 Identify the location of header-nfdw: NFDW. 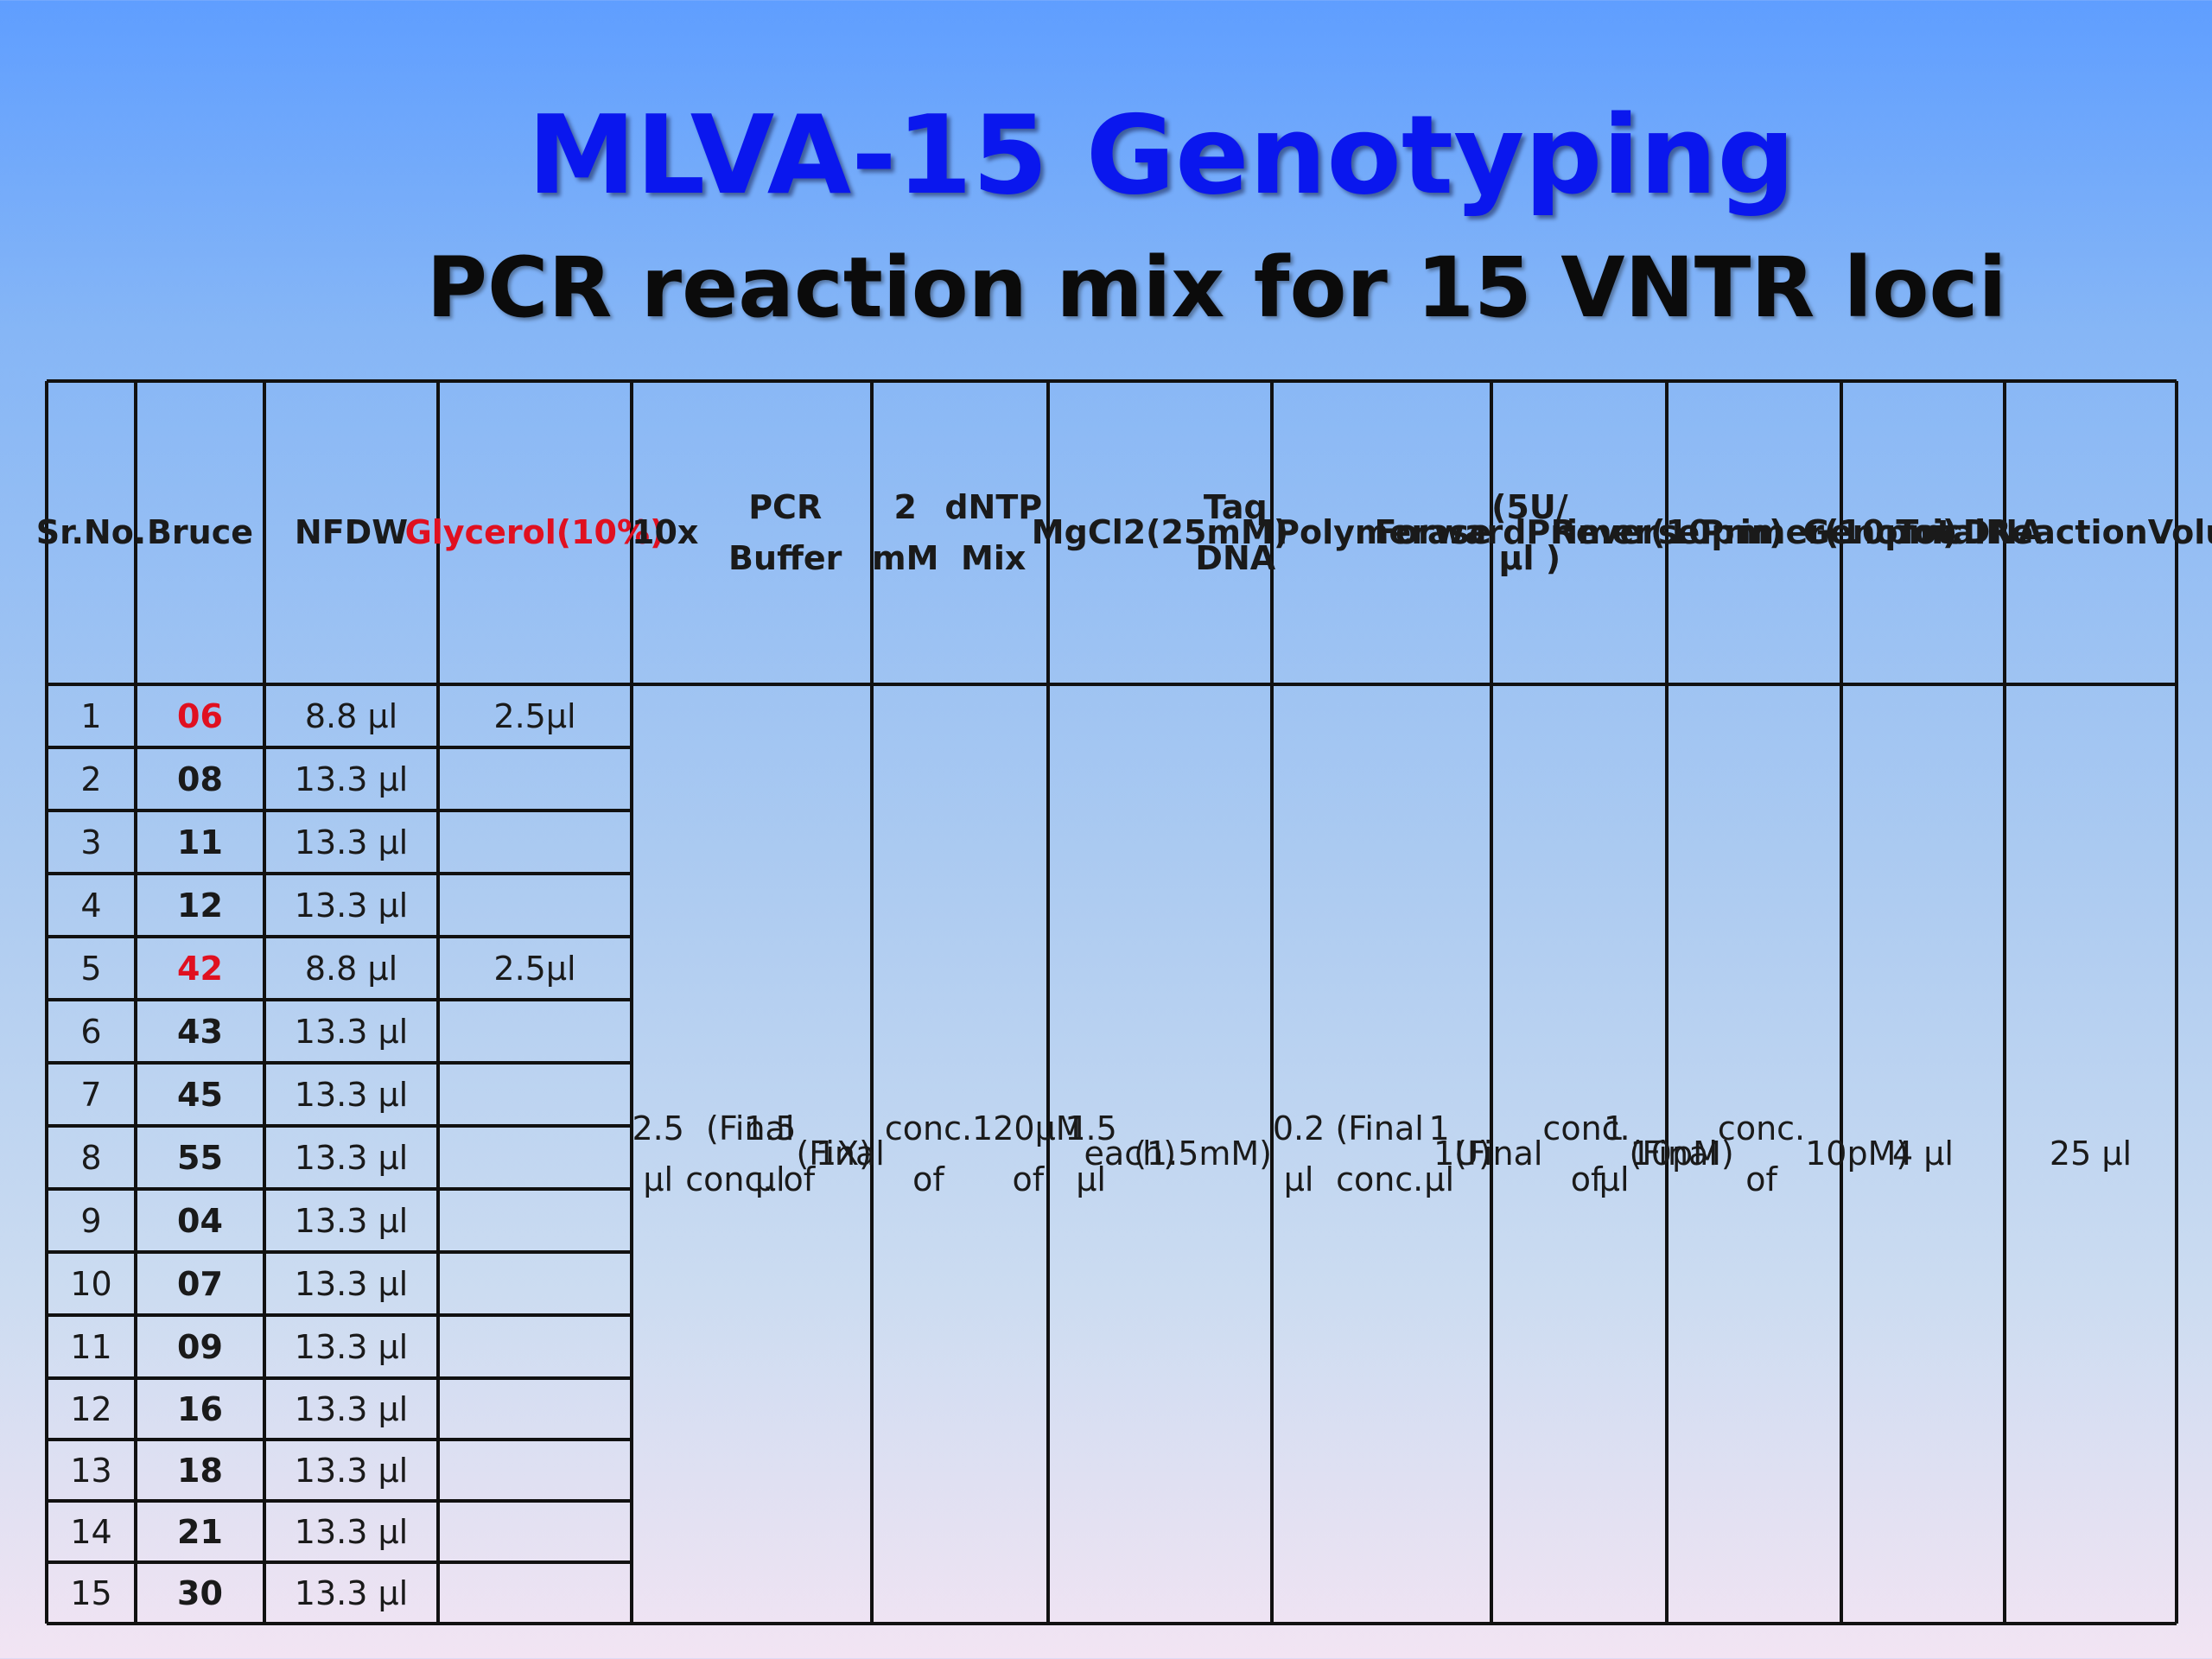
(351, 532).